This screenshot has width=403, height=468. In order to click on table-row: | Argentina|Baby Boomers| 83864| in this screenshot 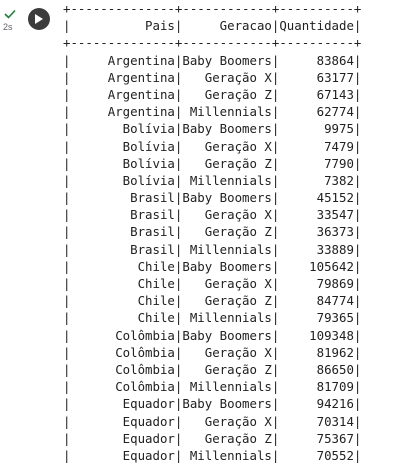, I will do `click(212, 60)`.